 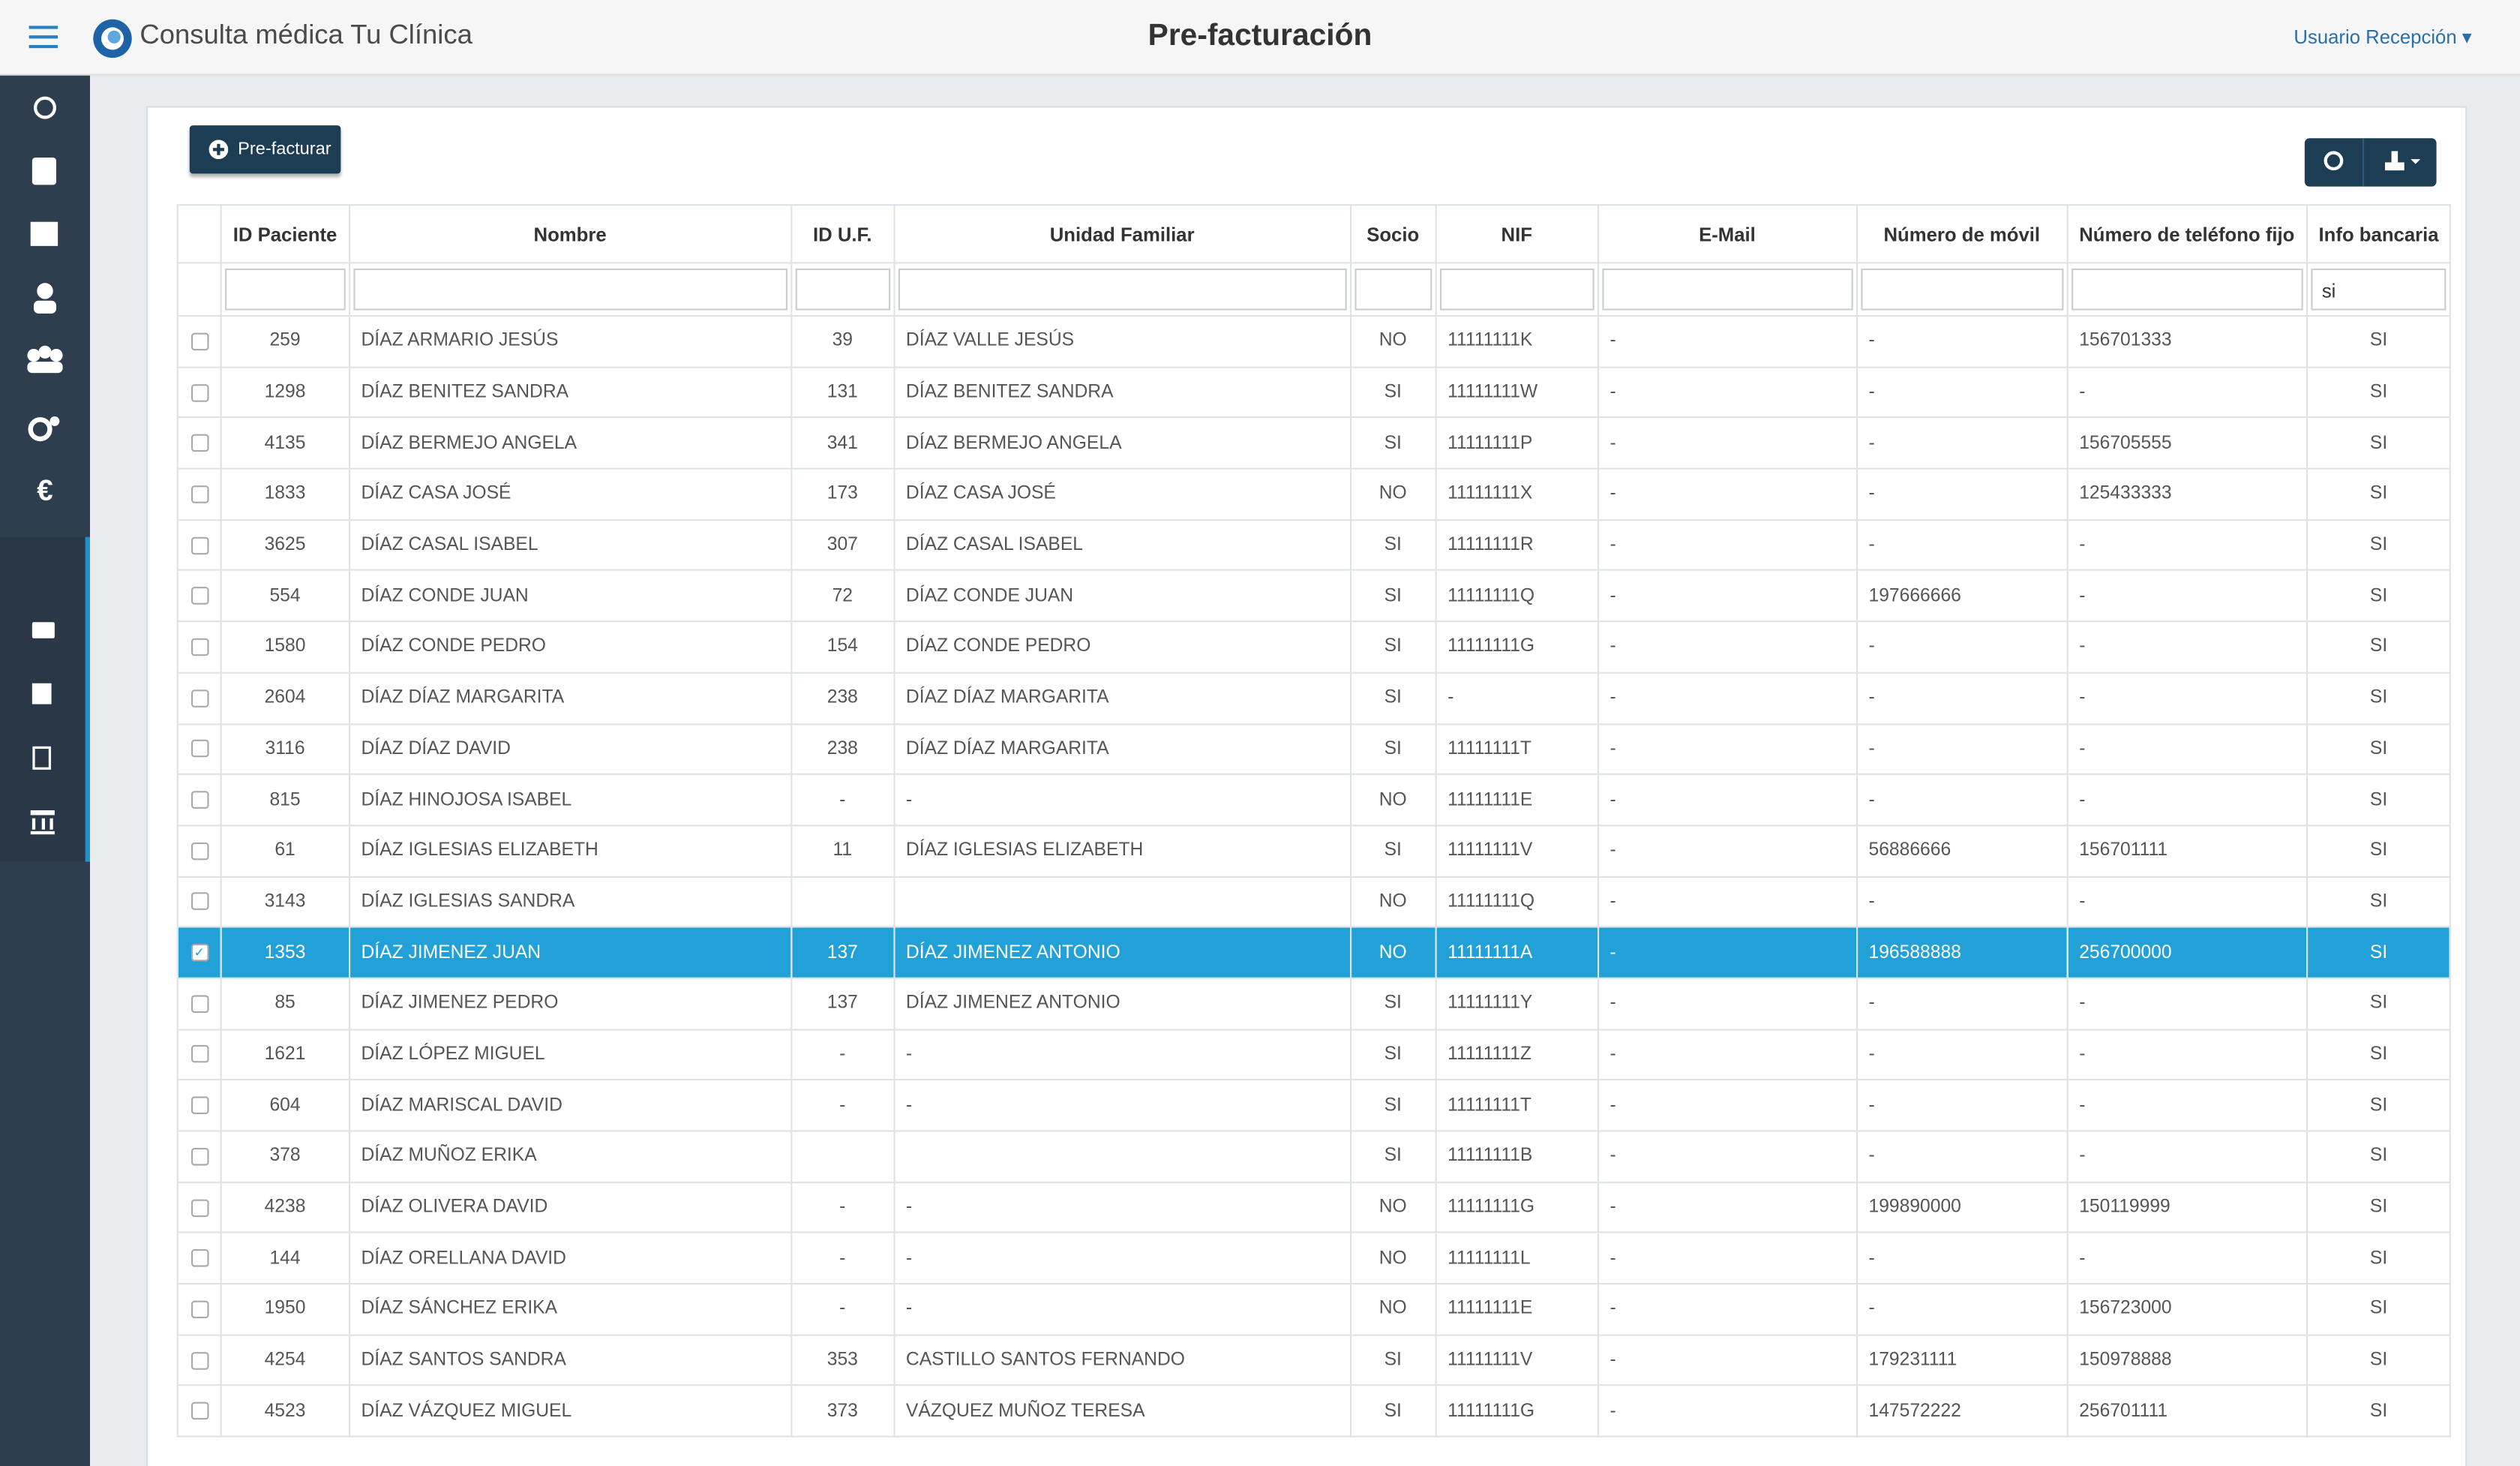 I want to click on column-header: Socio, so click(x=1393, y=234).